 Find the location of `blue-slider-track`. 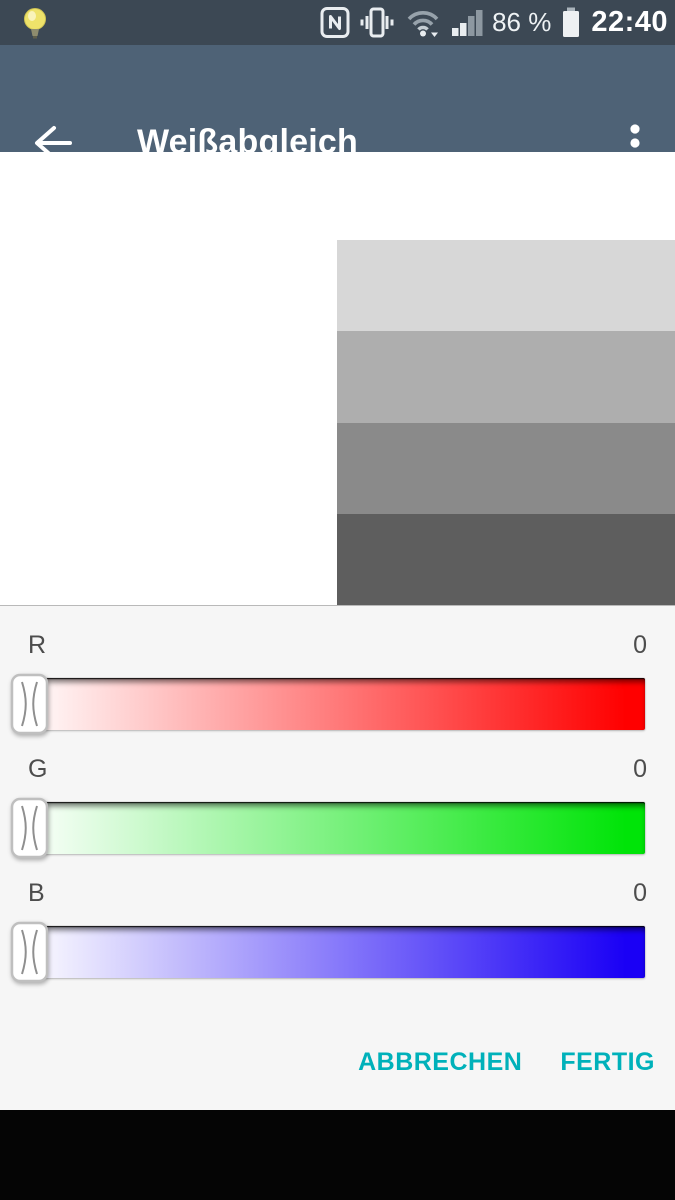

blue-slider-track is located at coordinates (327, 952).